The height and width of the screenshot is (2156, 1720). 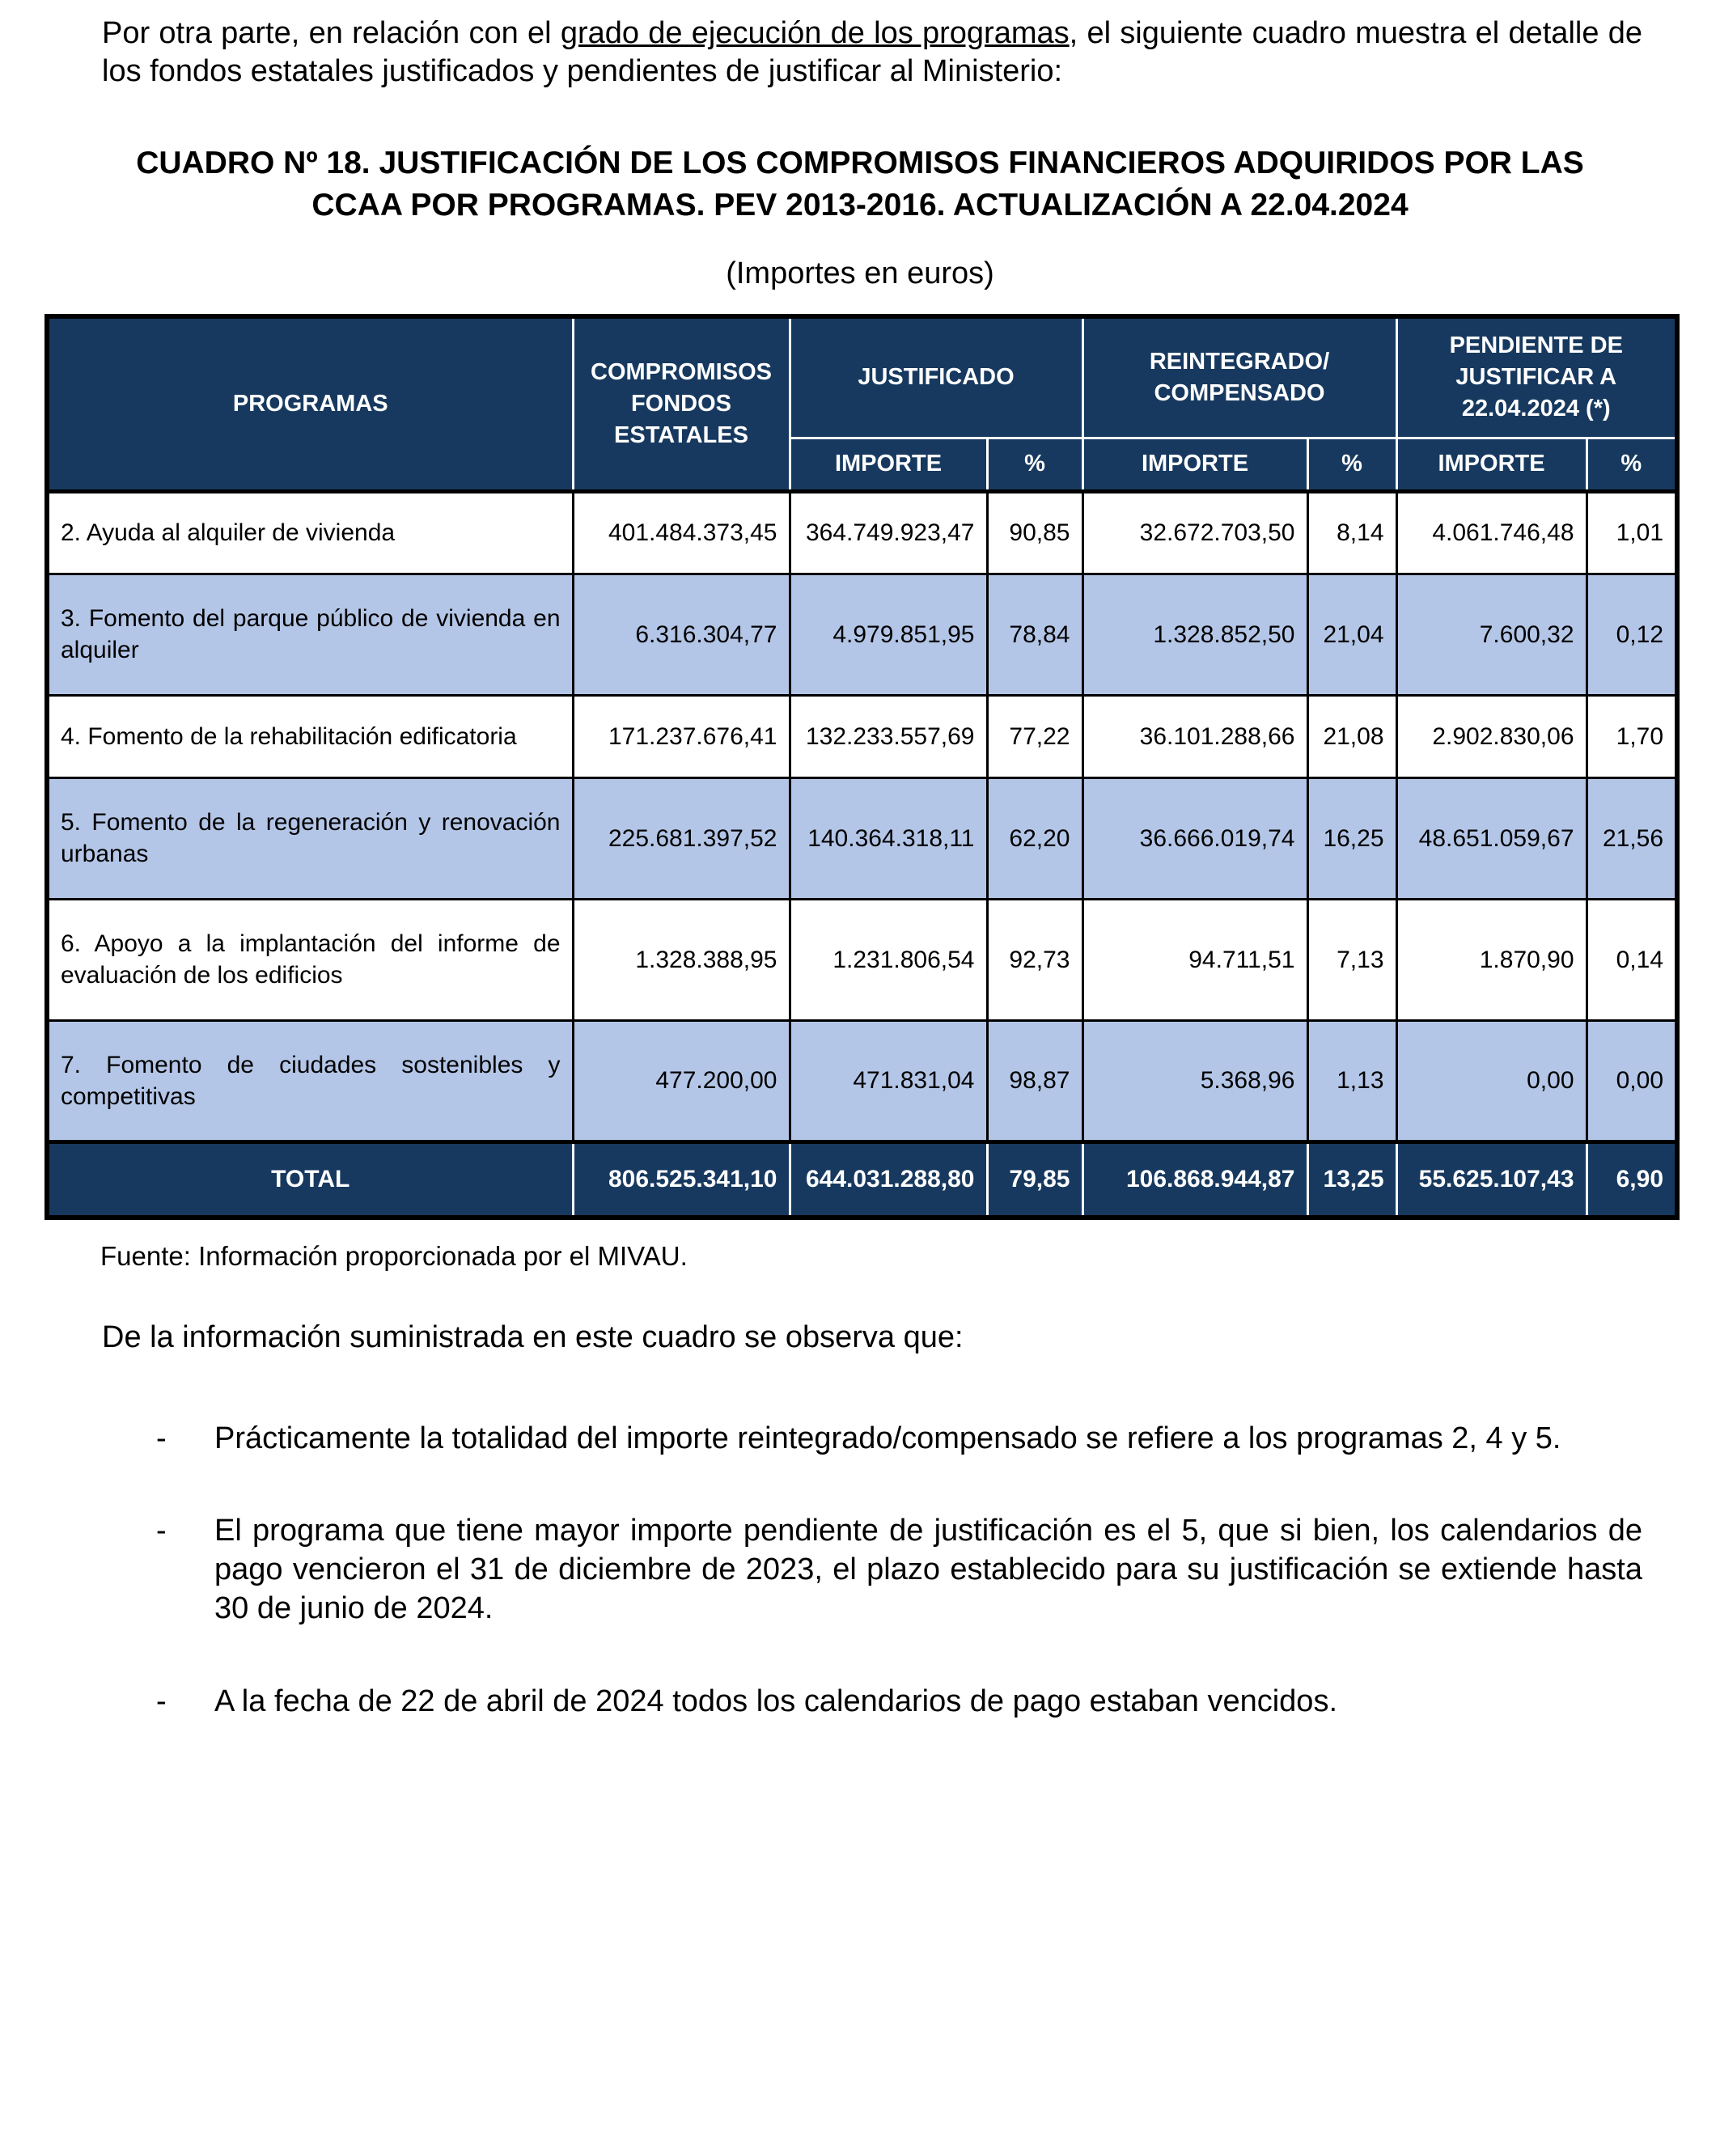 What do you see at coordinates (1352, 532) in the screenshot?
I see `cell-reintegrado-pct: 8,14` at bounding box center [1352, 532].